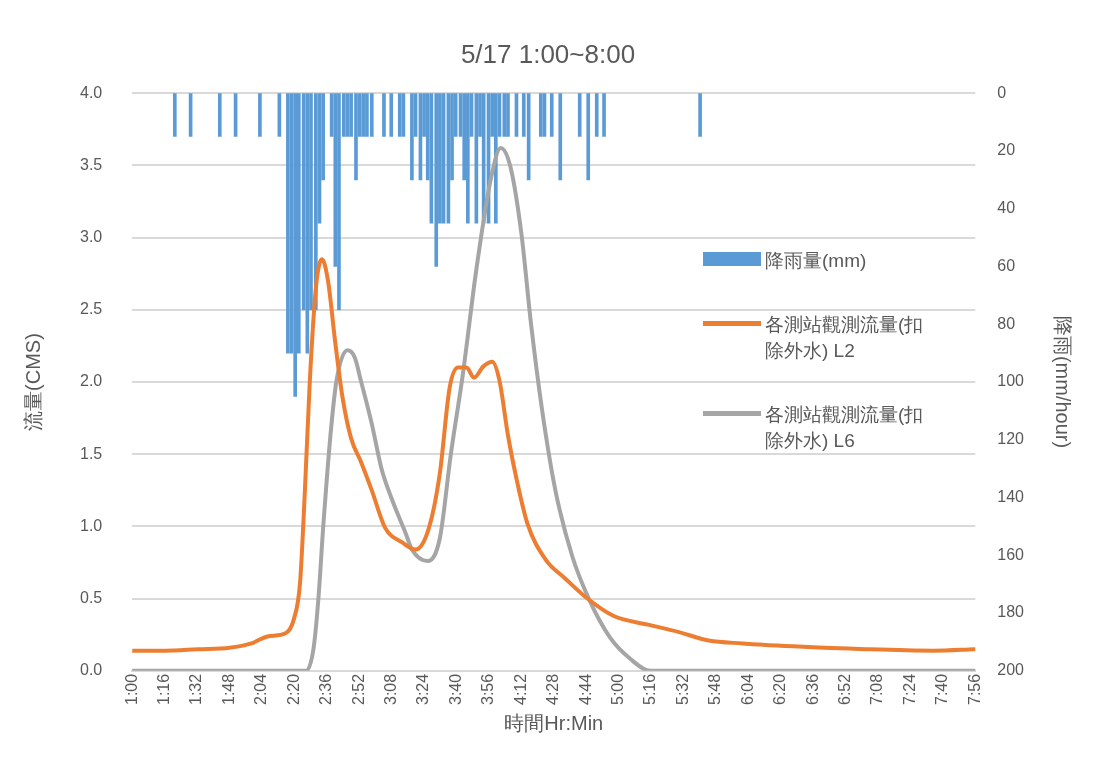  I want to click on x-tick-label: 3:24, so click(423, 689).